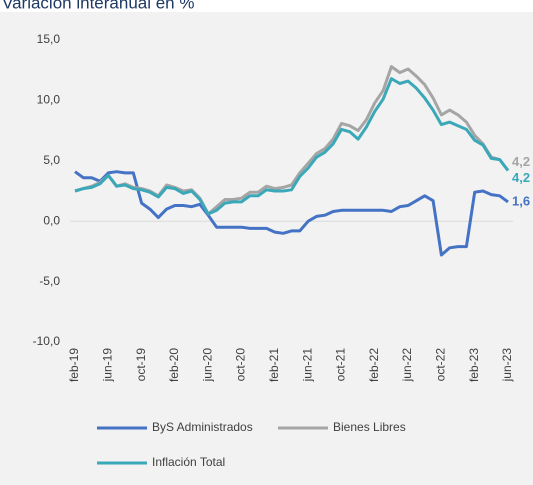  Describe the element at coordinates (202, 427) in the screenshot. I see `legend-label: ByS Administrados` at that location.